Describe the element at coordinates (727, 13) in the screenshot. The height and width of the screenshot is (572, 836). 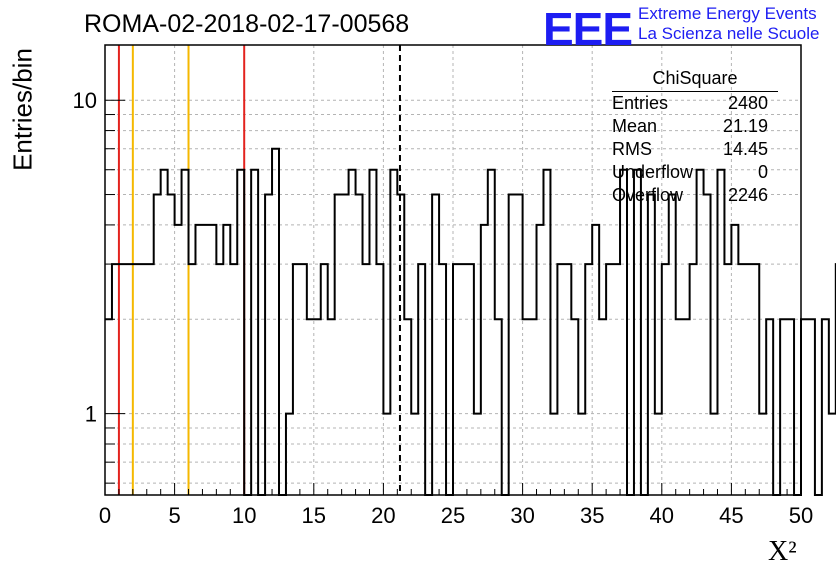
I see `eee-logo-line1: Extreme Energy Events` at that location.